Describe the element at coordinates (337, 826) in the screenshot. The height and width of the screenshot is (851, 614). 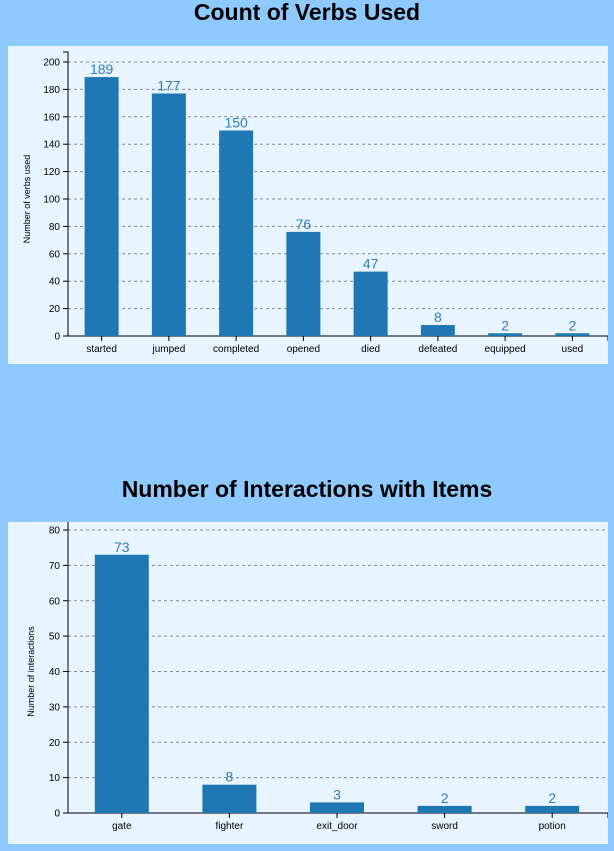
I see `x-tick-label: exit_door` at that location.